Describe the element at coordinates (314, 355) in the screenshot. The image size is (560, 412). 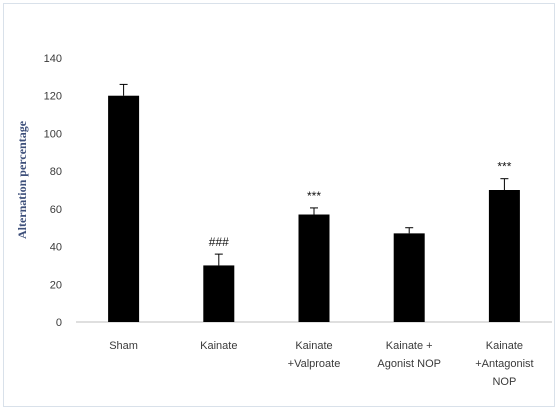
I see `category-label: Kainate +Valproate` at that location.